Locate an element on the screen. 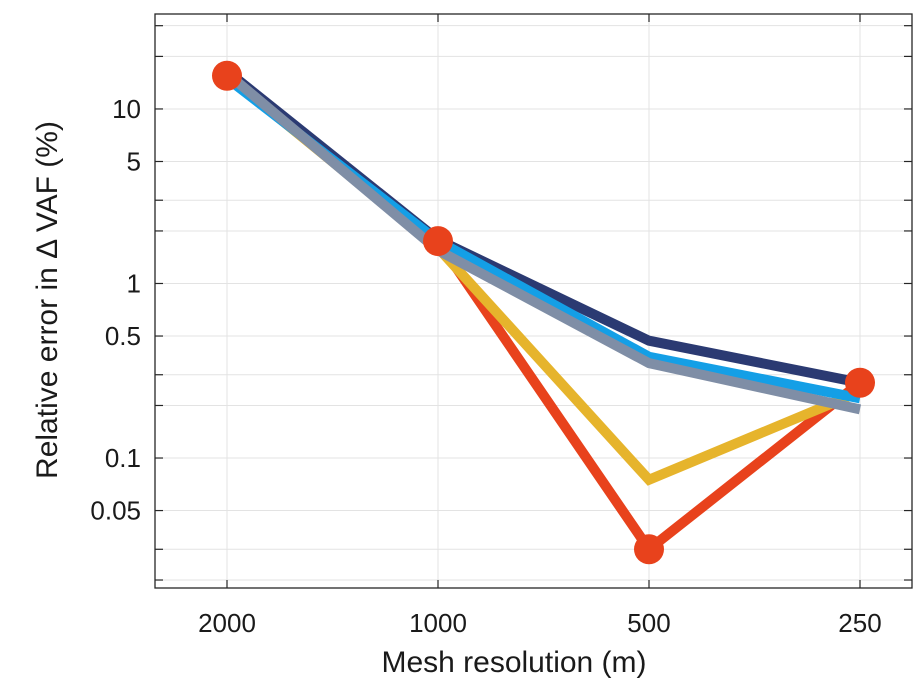 This screenshot has width=914, height=687. y-tick-label: 5 is located at coordinates (134, 161).